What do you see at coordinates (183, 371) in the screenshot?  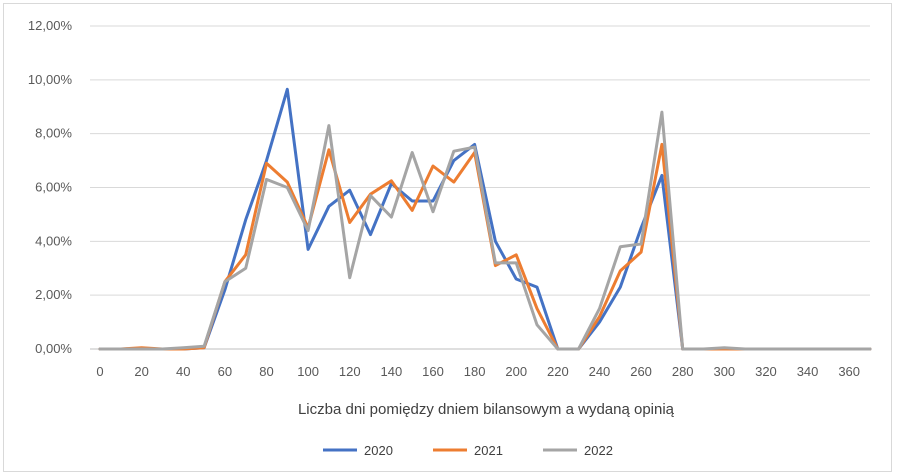 I see `x-tick-label: 40` at bounding box center [183, 371].